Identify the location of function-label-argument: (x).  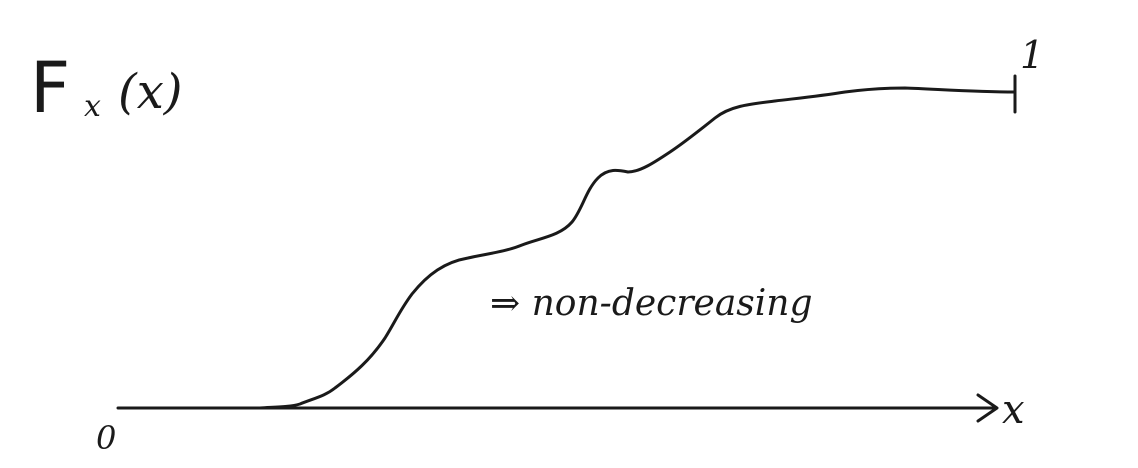
(150, 92).